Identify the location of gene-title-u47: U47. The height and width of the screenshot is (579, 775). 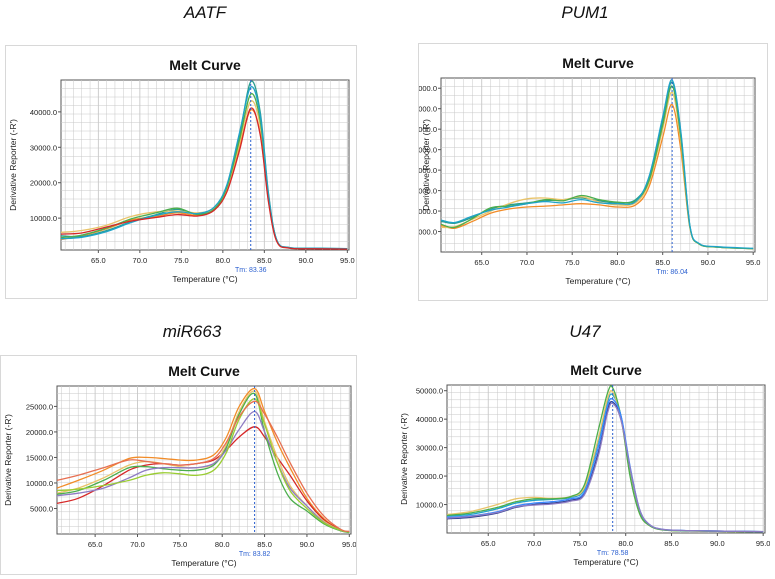
(585, 331).